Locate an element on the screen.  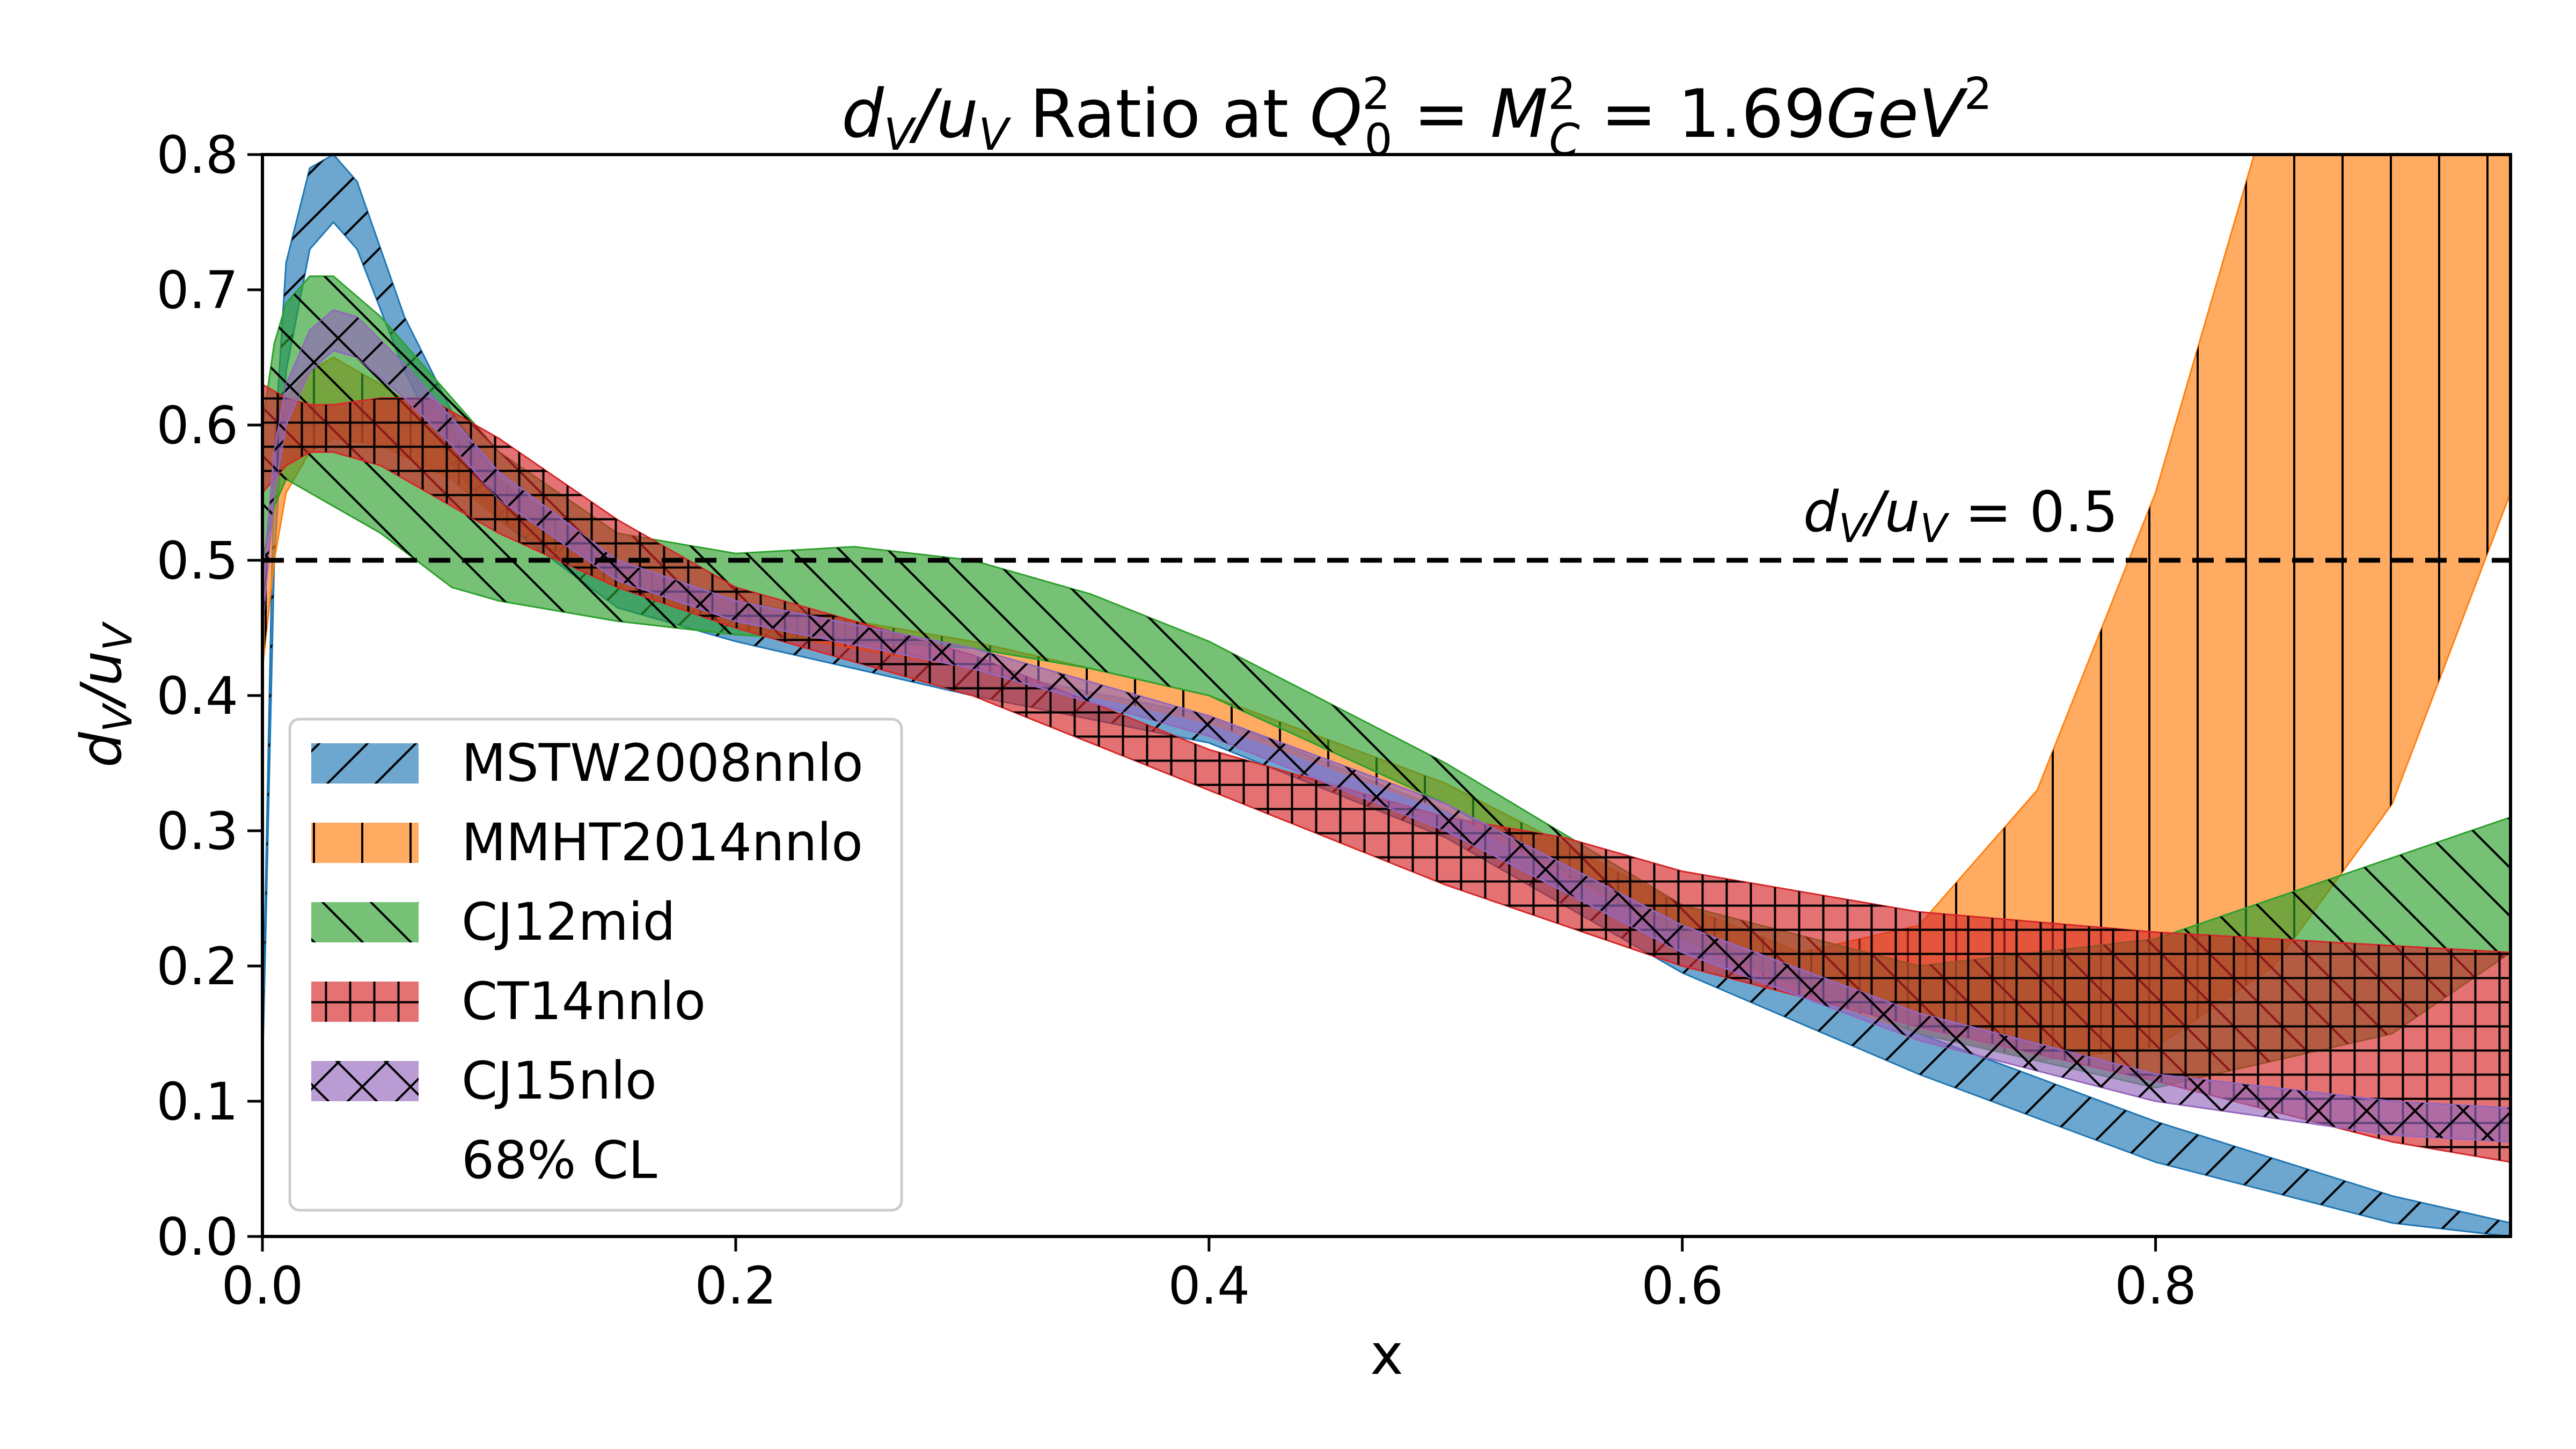
legend-label-mmht2014nnlo: MMHT2014nnlo is located at coordinates (662, 843).